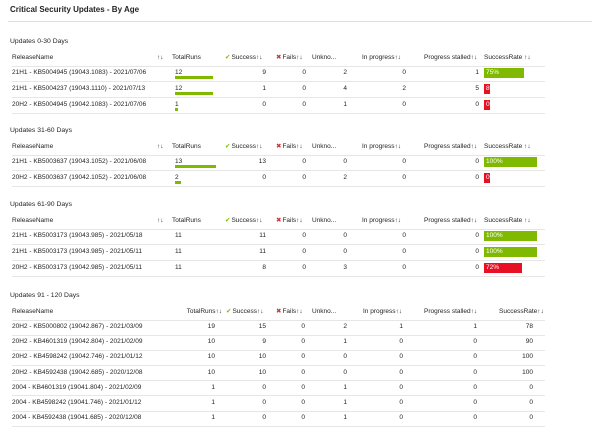  I want to click on cell-value: 90, so click(529, 342).